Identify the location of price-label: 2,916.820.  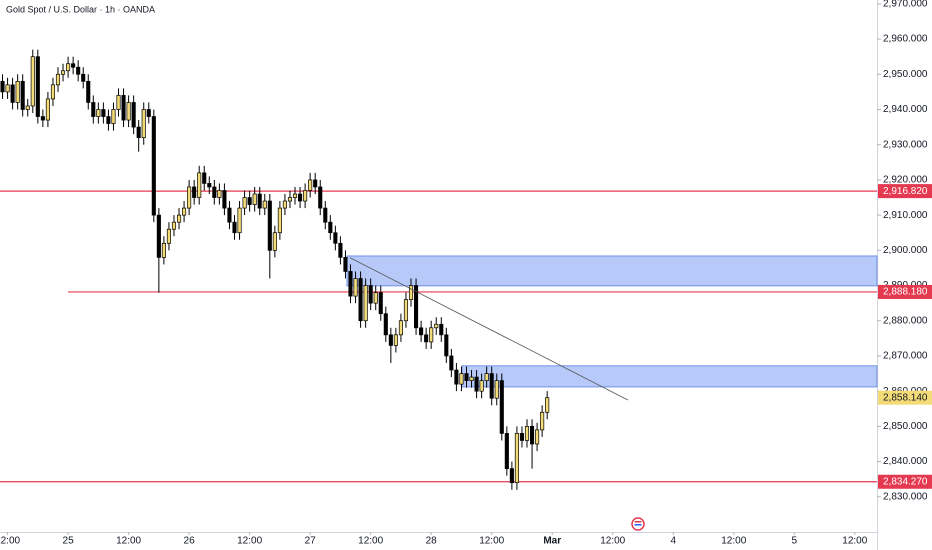
(905, 191).